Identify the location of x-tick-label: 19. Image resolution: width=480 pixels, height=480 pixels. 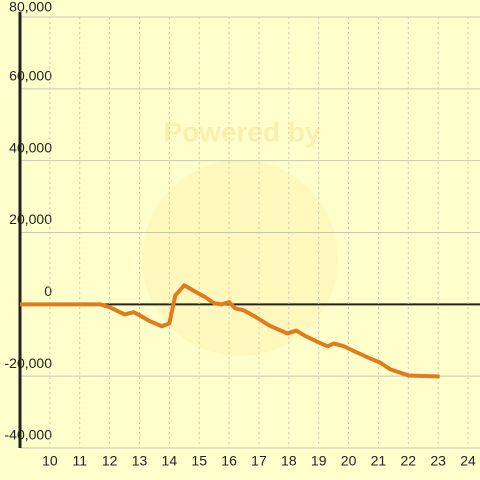
(319, 461).